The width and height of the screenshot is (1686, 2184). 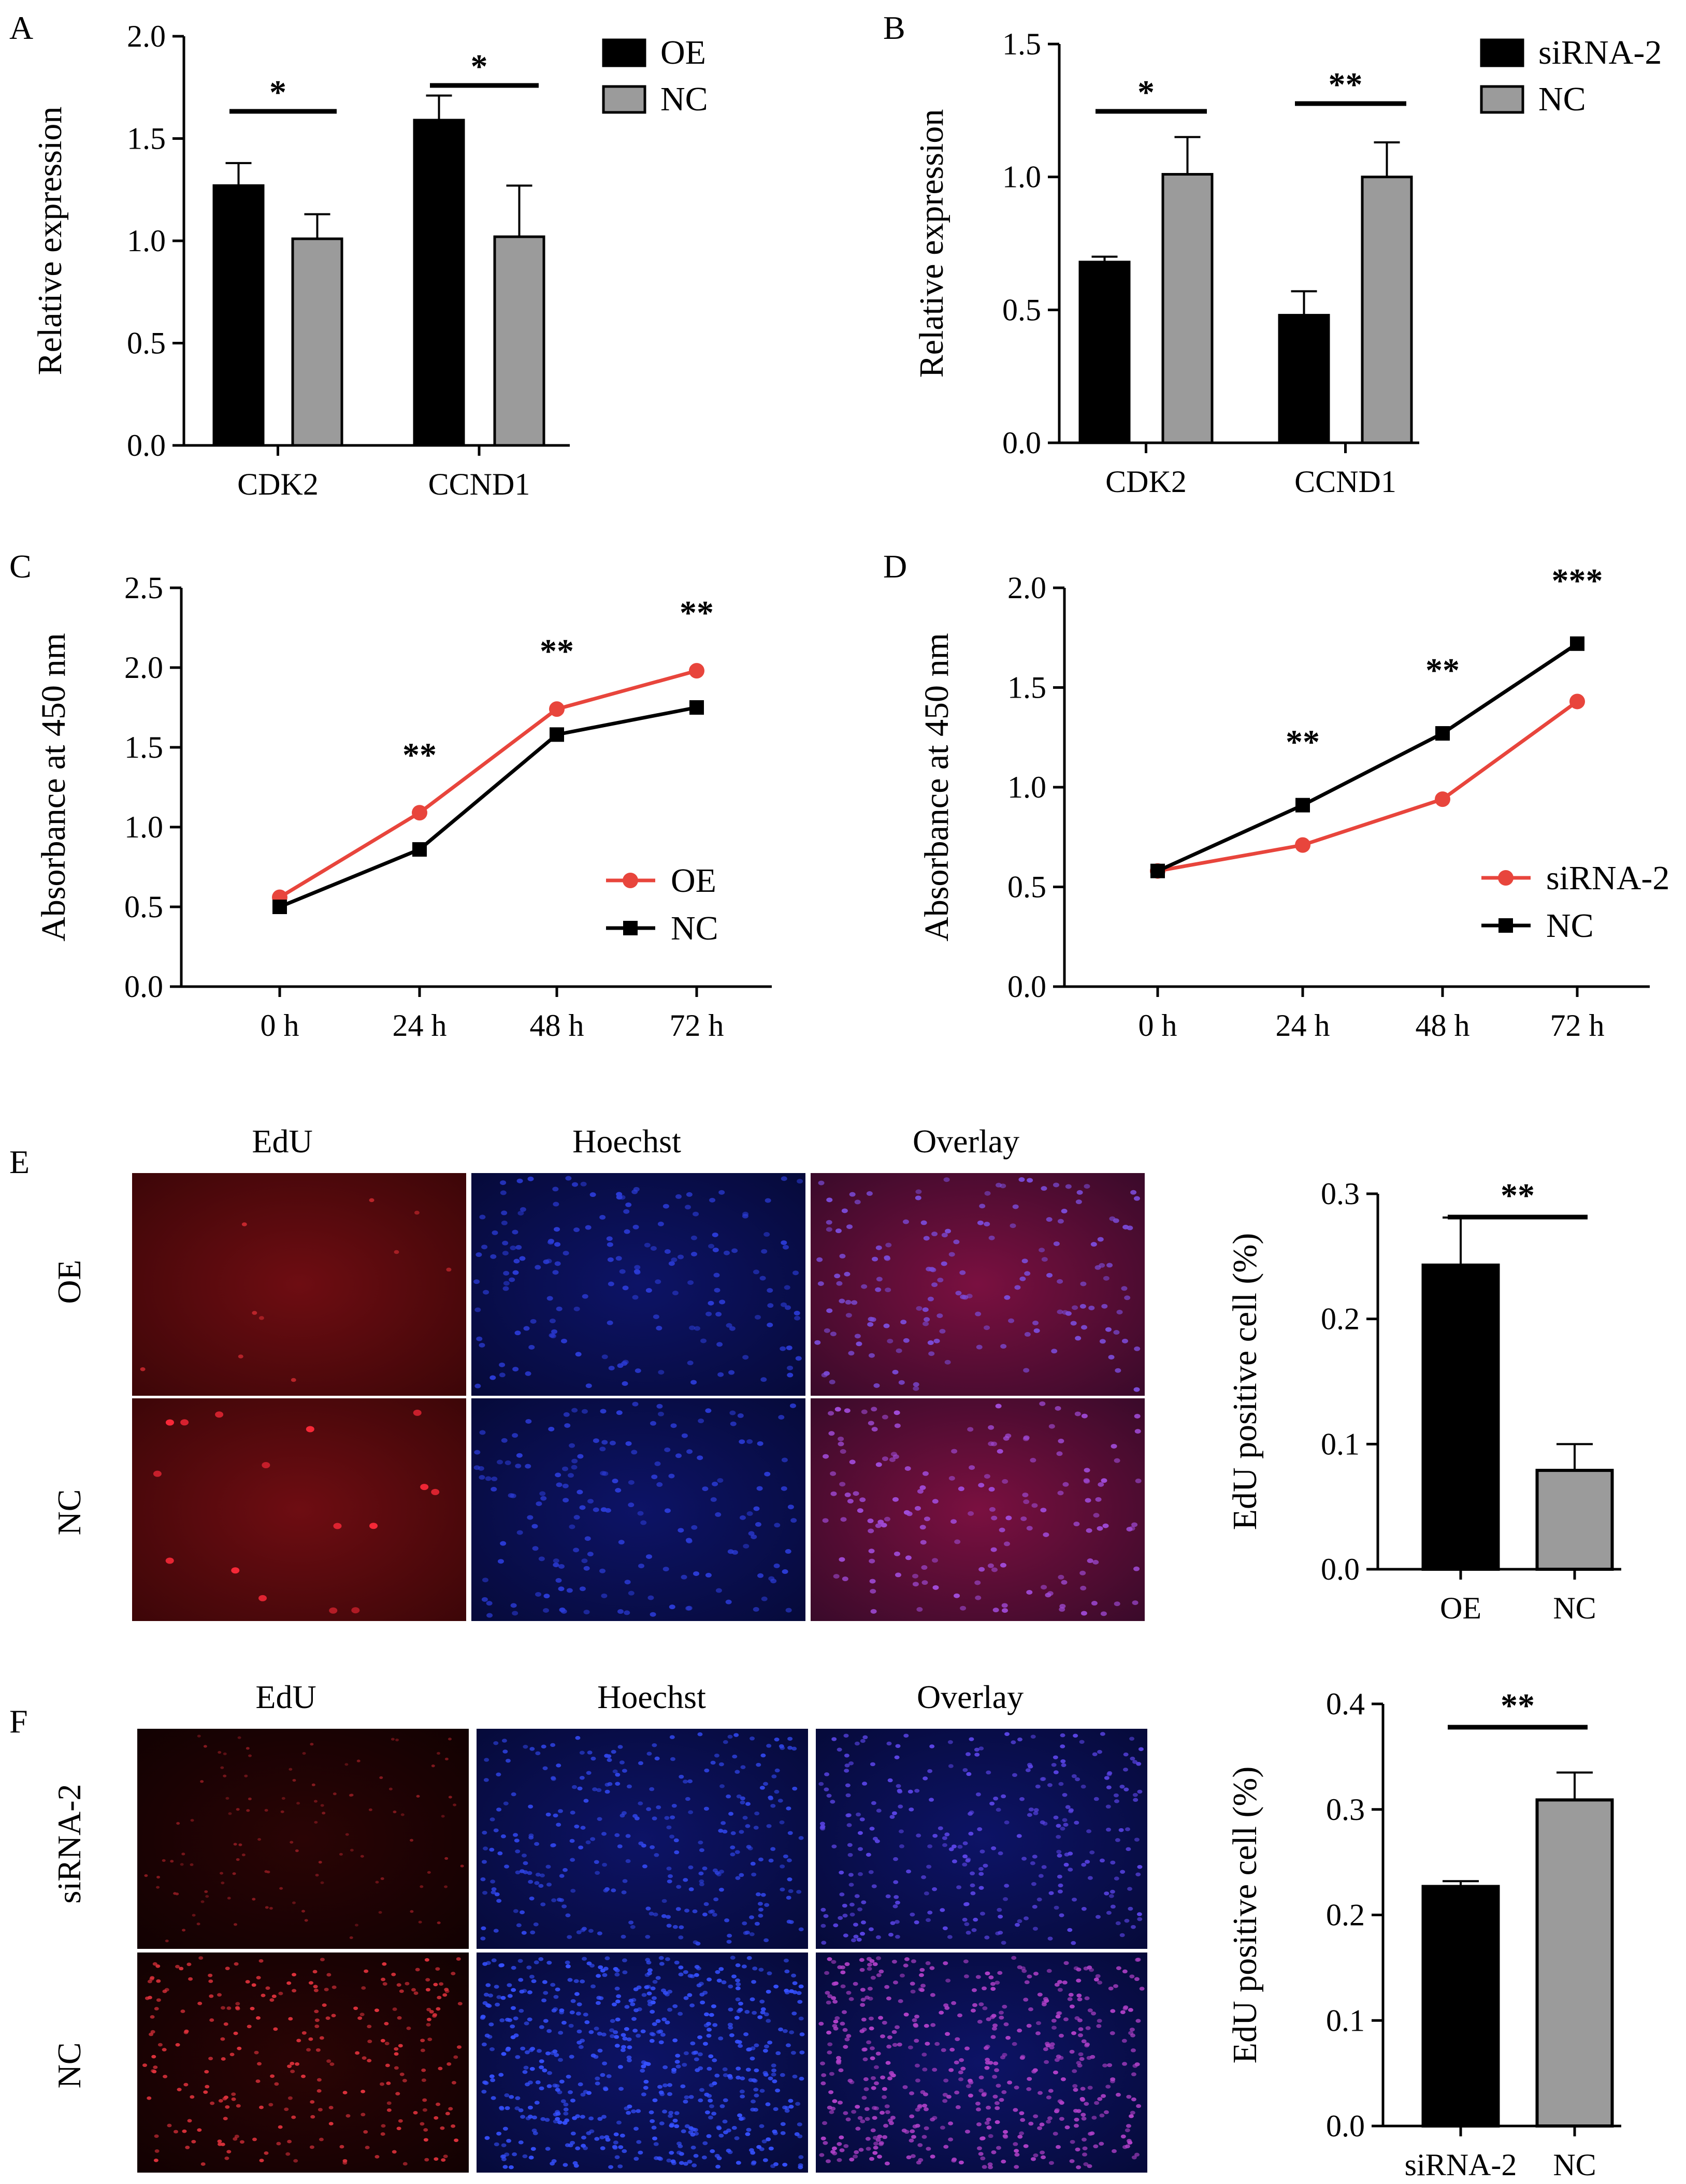 What do you see at coordinates (1461, 2165) in the screenshot?
I see `x-tick-label: siRNA-2` at bounding box center [1461, 2165].